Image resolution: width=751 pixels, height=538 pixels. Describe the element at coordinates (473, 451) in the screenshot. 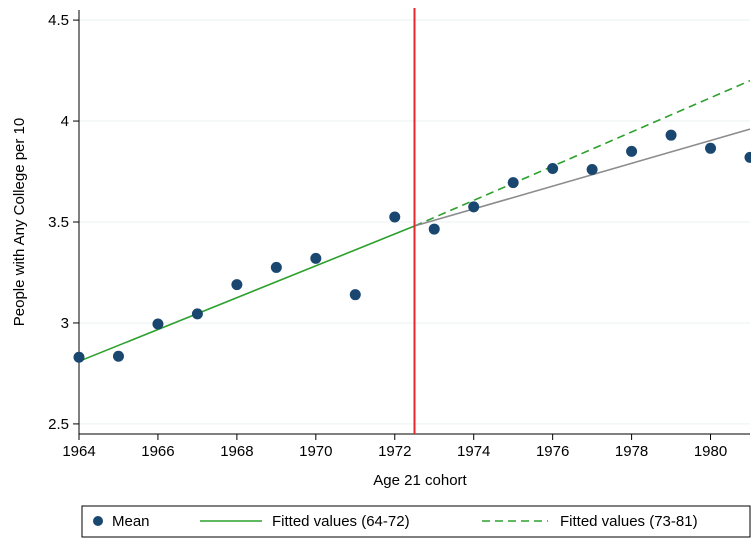

I see `x-tick-label: 1974` at that location.